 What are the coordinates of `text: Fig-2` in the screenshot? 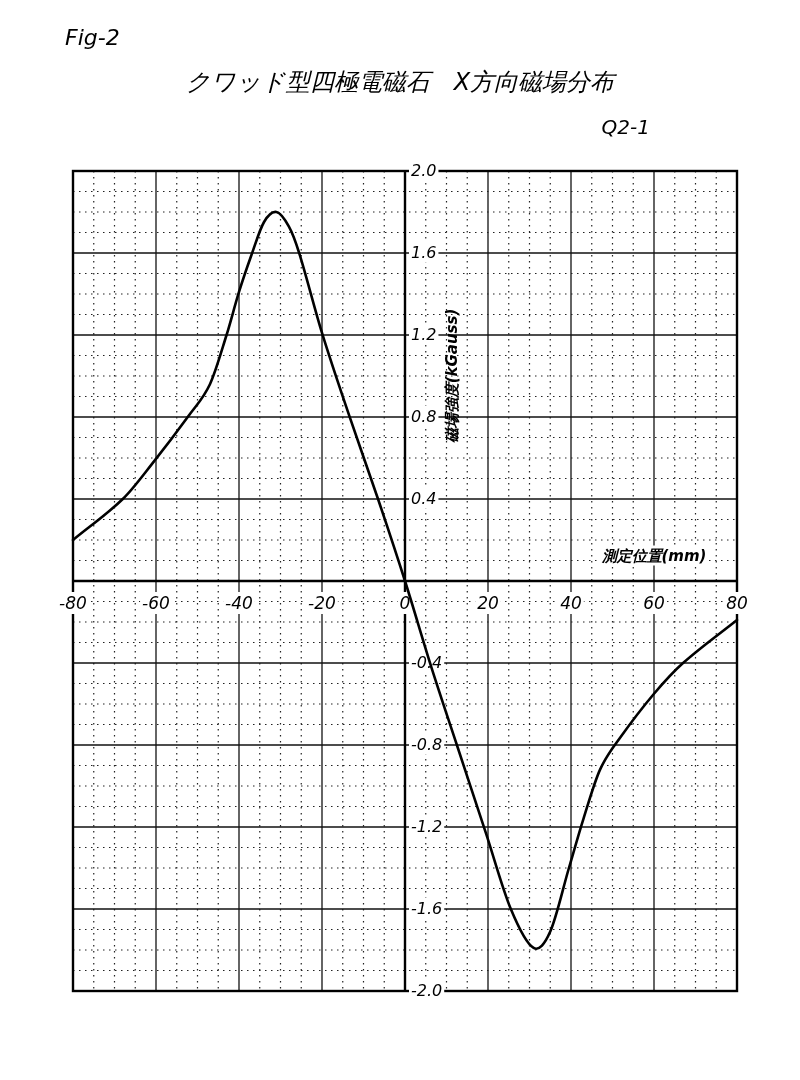 It's located at (92, 37).